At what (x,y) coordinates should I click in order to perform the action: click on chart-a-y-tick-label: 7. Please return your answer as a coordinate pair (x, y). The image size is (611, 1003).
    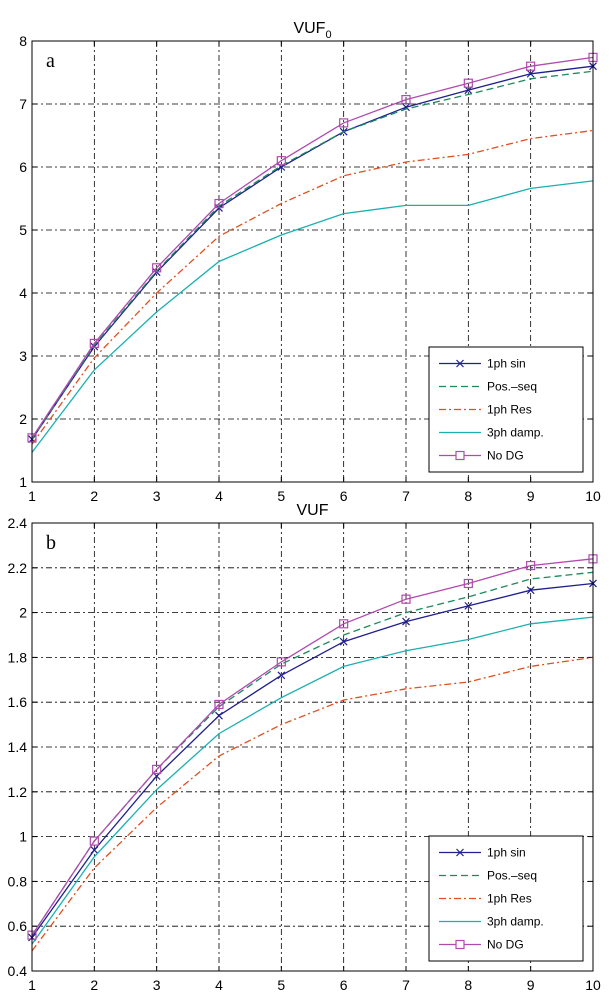
    Looking at the image, I should click on (23, 104).